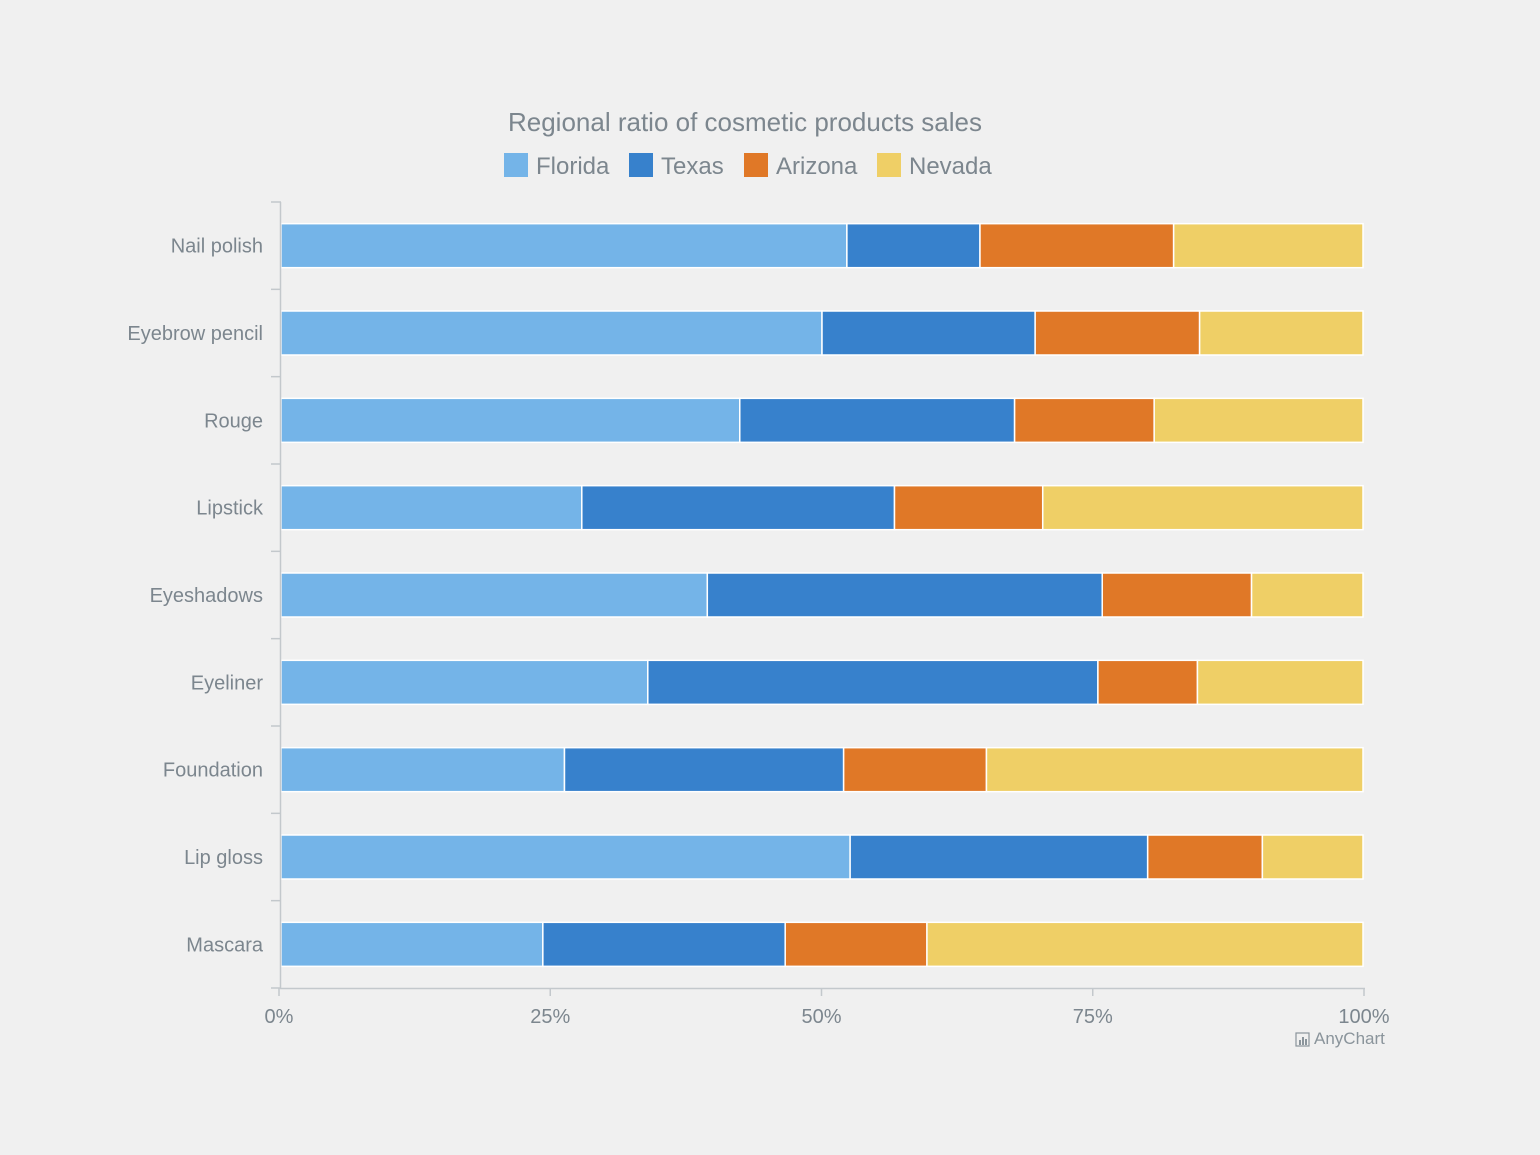  I want to click on legend-item-texas: Texas, so click(676, 166).